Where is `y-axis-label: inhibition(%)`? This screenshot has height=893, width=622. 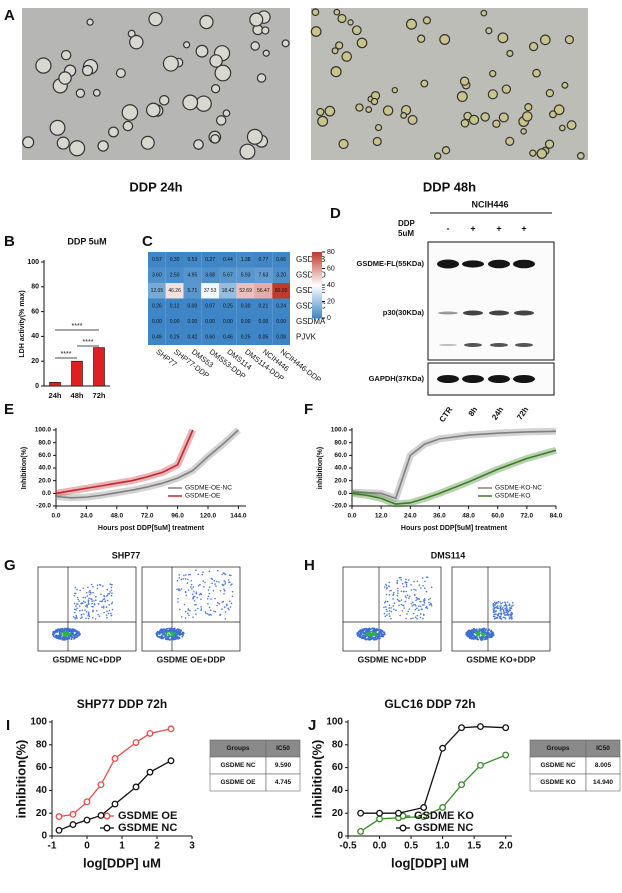
y-axis-label: inhibition(%) is located at coordinates (20, 779).